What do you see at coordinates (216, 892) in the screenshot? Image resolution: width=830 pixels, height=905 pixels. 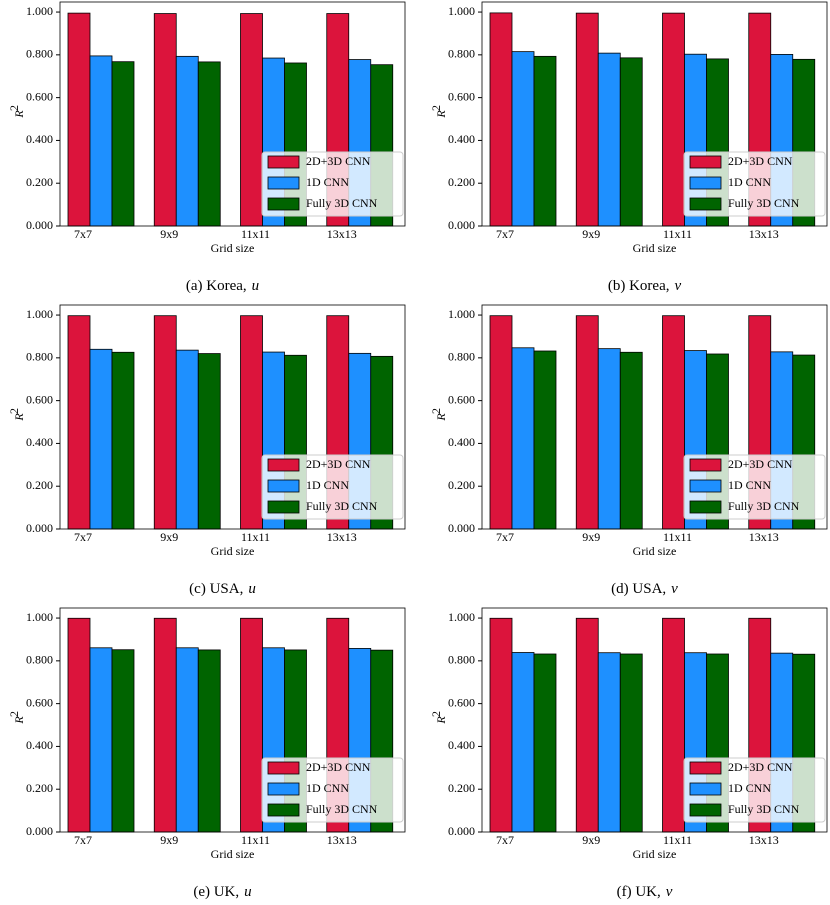 I see `caption-label: (e) UK,` at bounding box center [216, 892].